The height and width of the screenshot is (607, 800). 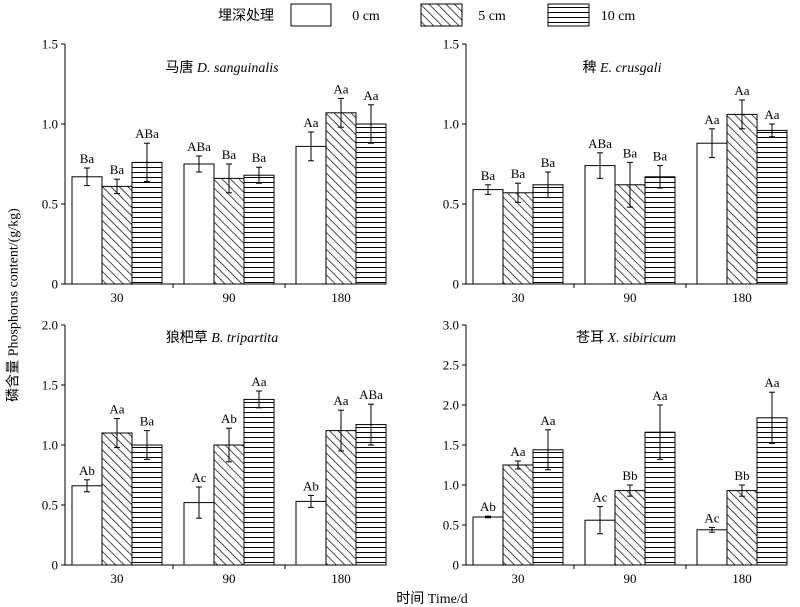 What do you see at coordinates (641, 338) in the screenshot?
I see `panel-title-latin: X. sibiricum` at bounding box center [641, 338].